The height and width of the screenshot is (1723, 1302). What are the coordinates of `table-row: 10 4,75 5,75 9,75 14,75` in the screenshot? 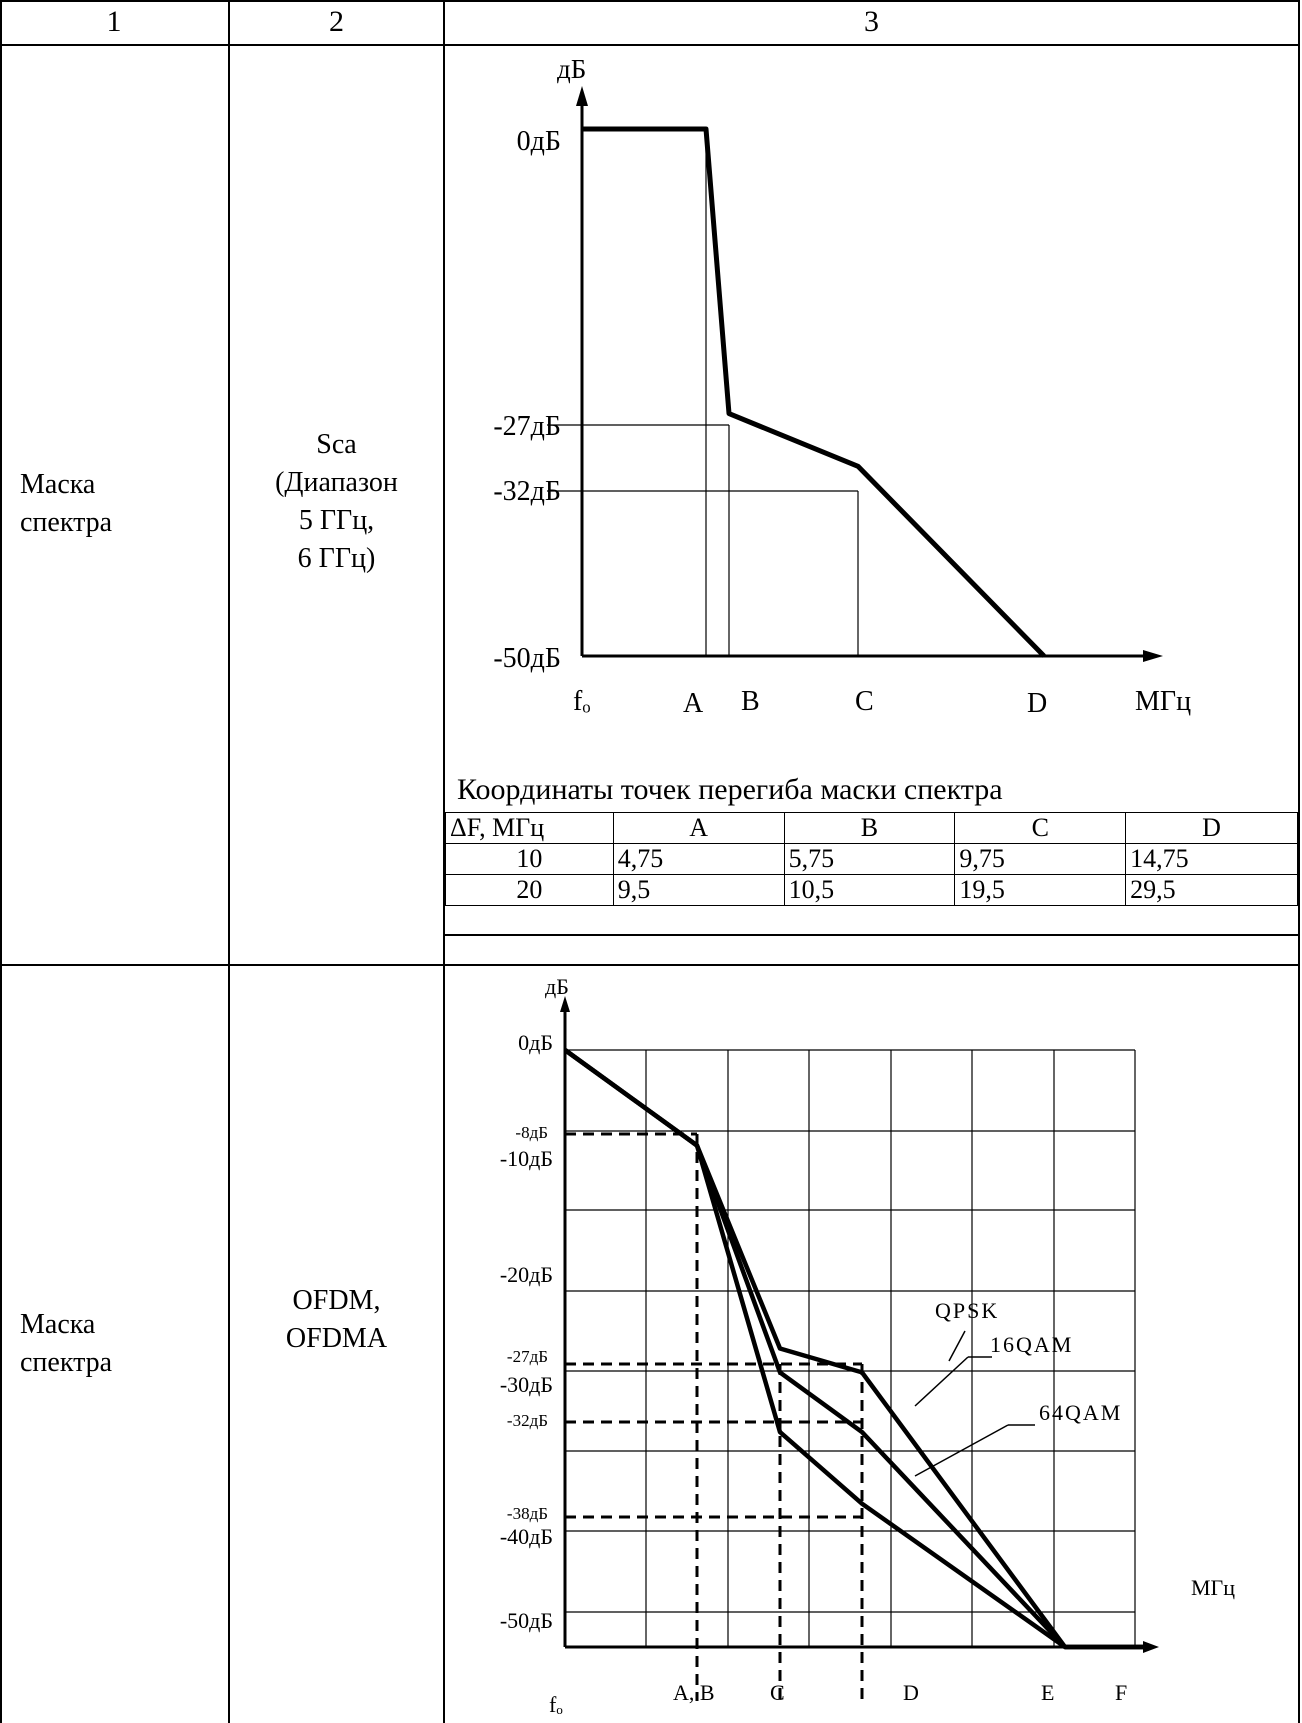 It's located at (871, 859).